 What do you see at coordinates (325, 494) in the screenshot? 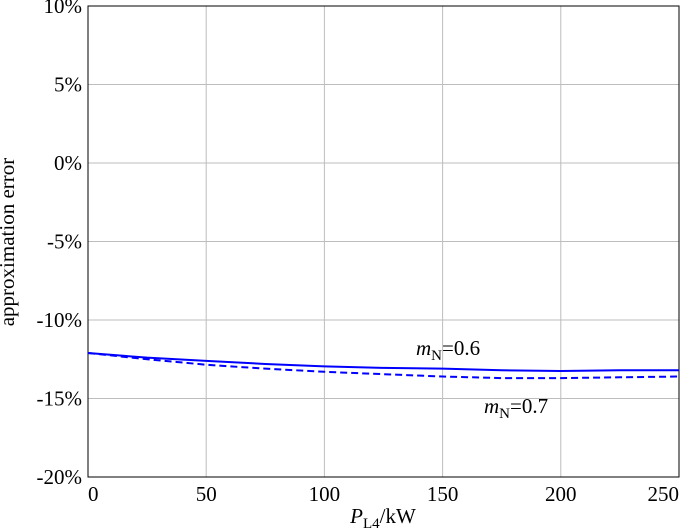
I see `x-tick-label: 100` at bounding box center [325, 494].